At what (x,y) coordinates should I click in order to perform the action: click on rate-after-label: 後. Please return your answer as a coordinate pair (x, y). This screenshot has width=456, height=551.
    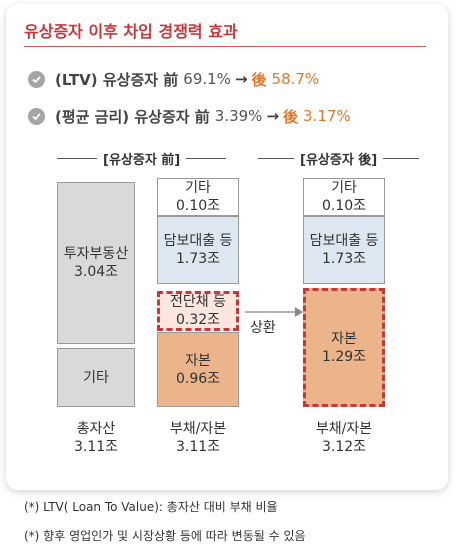
    Looking at the image, I should click on (291, 116).